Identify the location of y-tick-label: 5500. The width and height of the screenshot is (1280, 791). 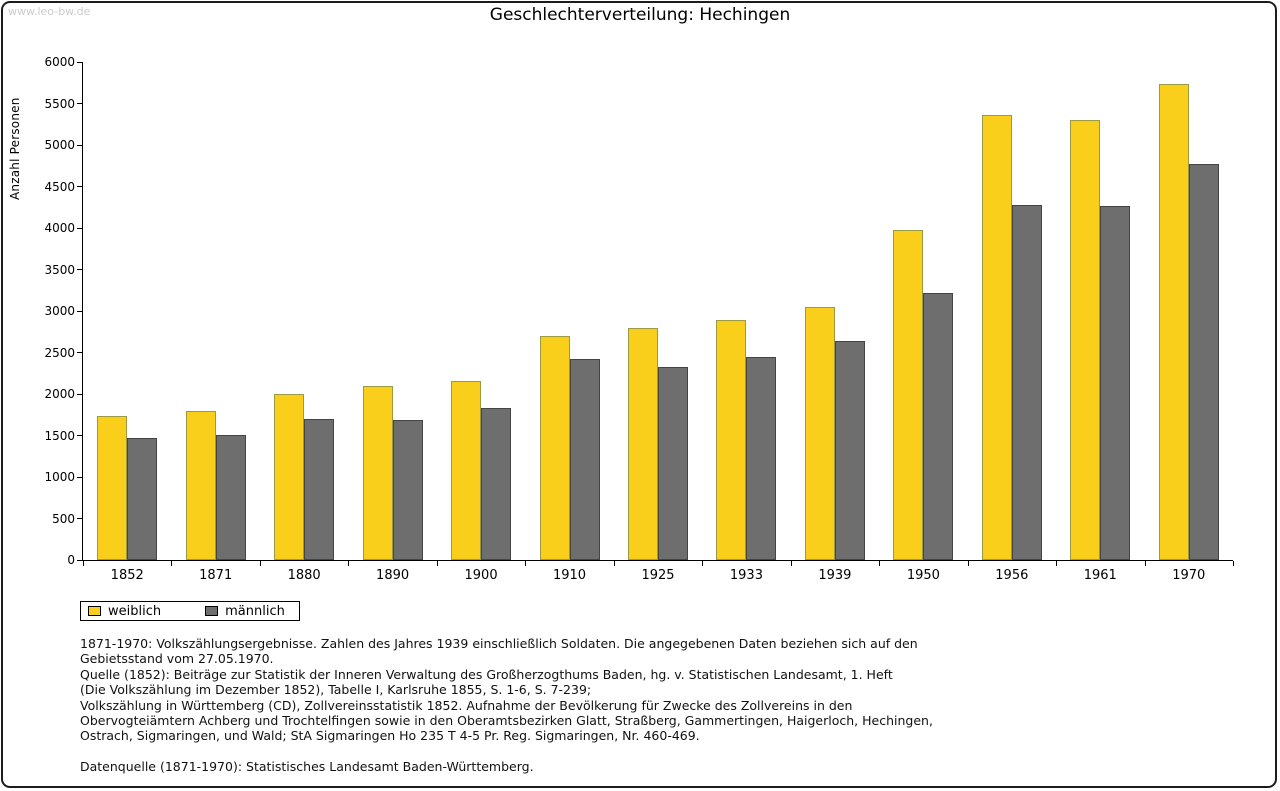
(59, 103).